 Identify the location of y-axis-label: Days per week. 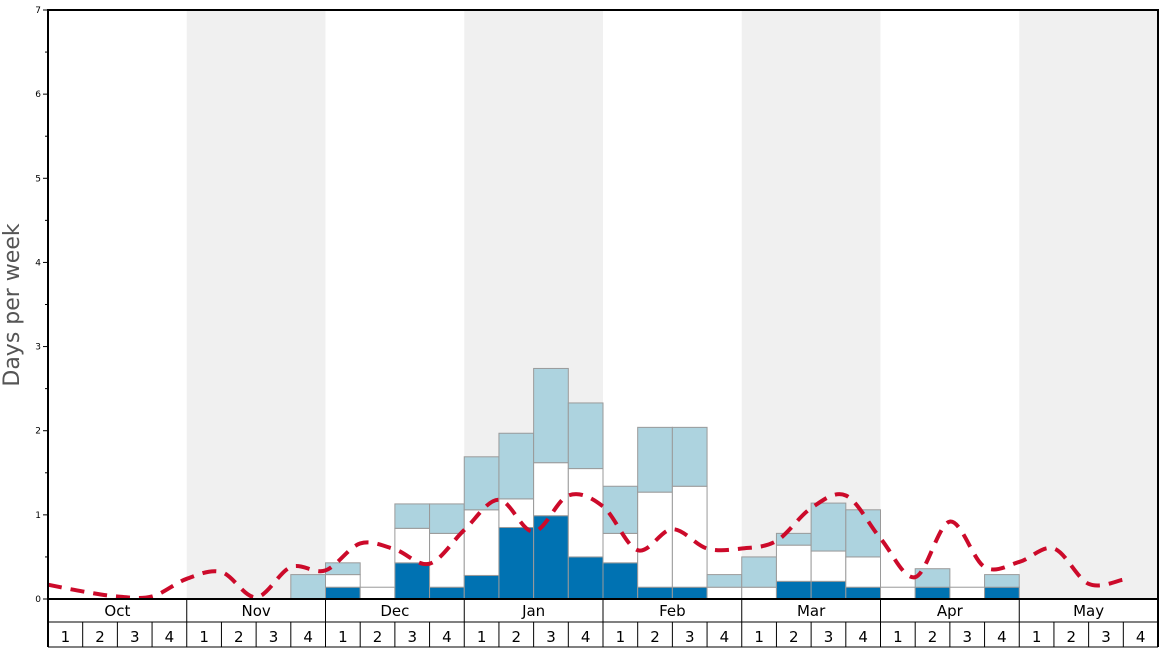
(12, 304).